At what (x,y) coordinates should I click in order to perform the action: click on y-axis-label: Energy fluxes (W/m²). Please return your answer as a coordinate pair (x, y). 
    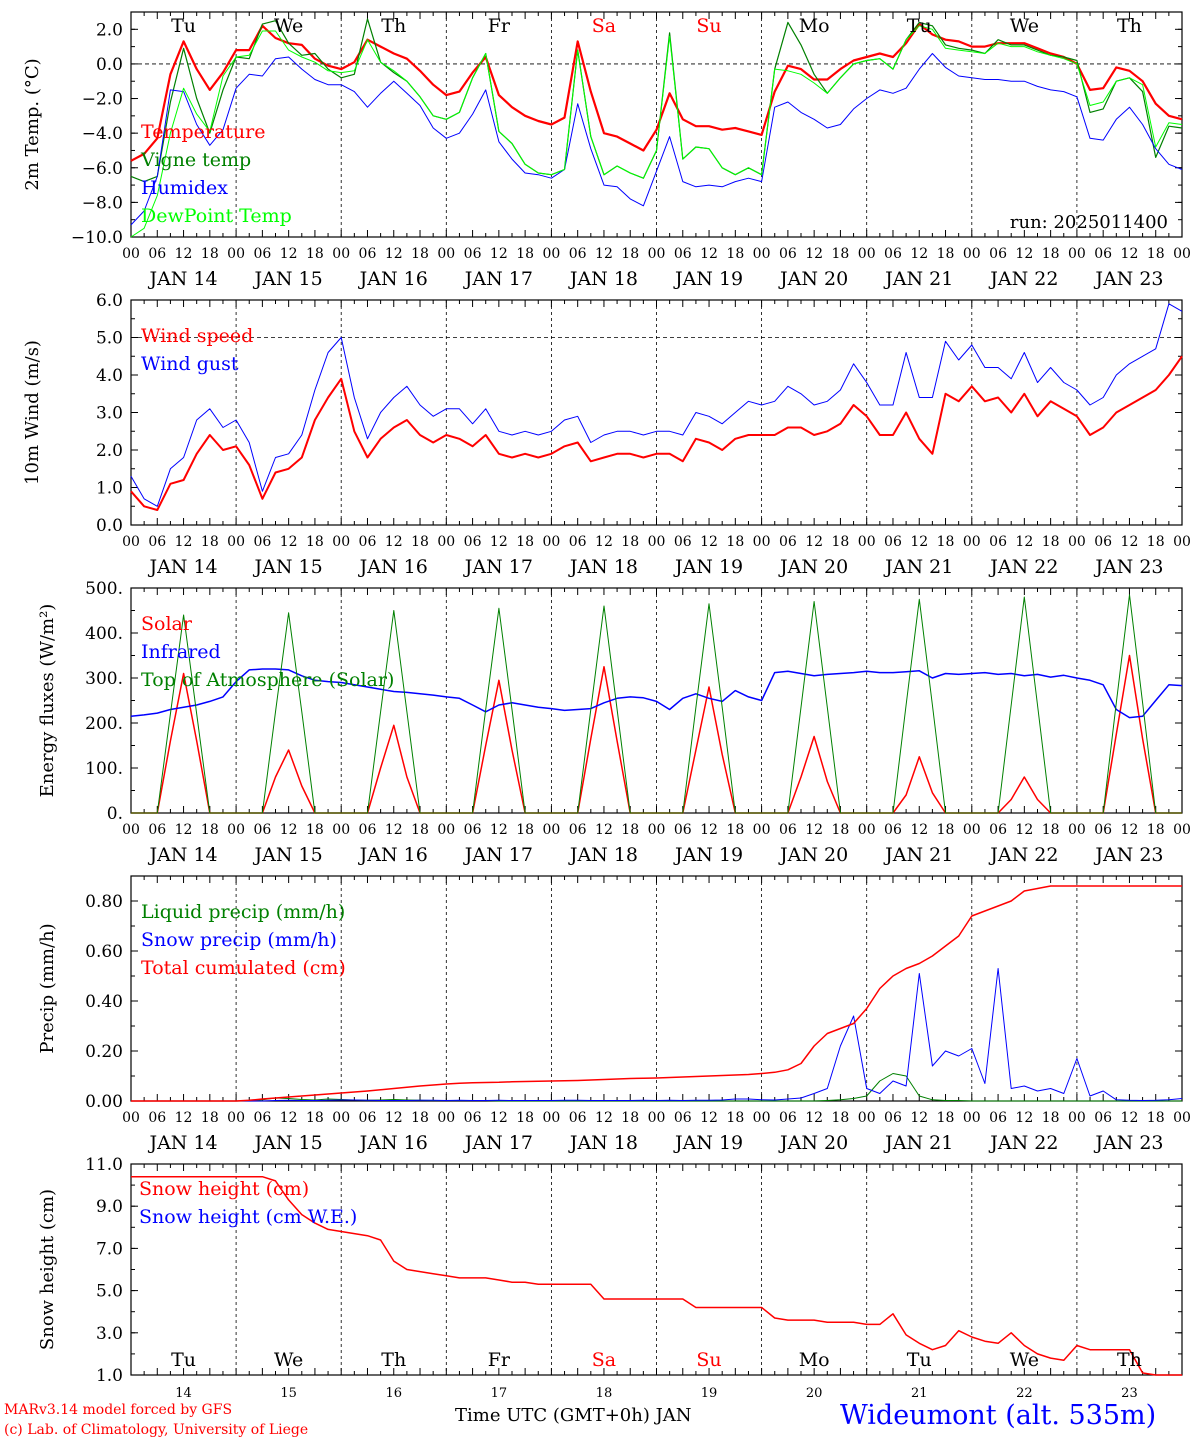
    Looking at the image, I should click on (47, 701).